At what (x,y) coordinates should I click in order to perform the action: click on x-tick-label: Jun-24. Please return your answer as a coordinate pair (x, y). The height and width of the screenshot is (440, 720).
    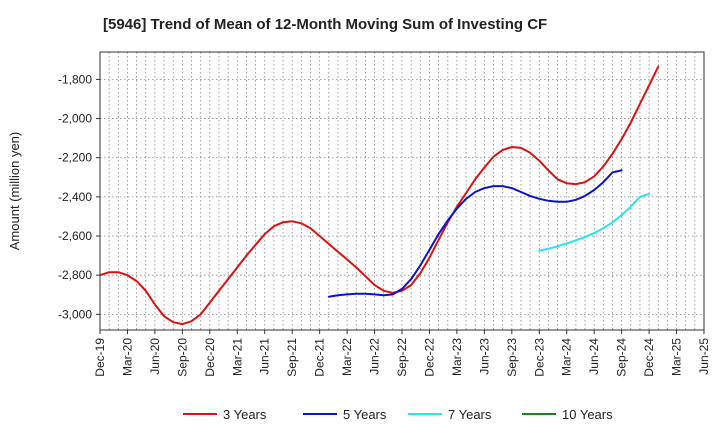
    Looking at the image, I should click on (594, 356).